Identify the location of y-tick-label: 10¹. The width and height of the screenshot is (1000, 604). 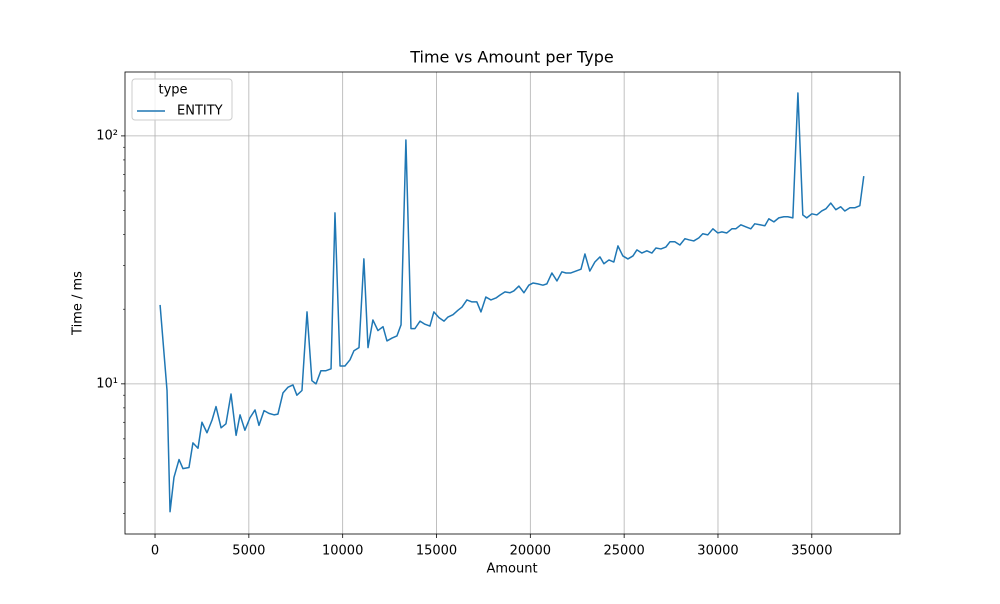
(107, 383).